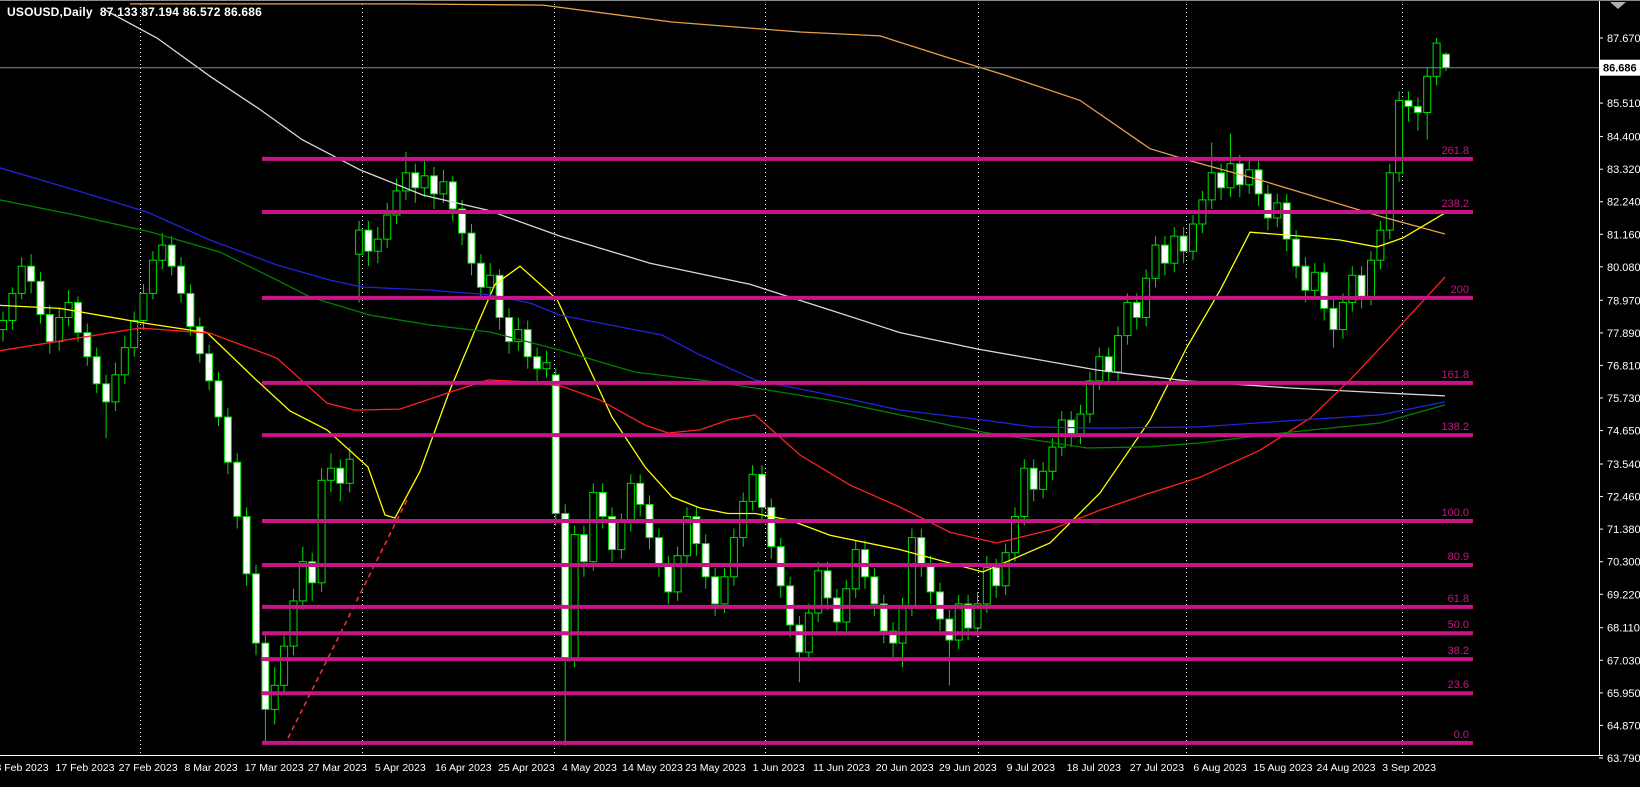 Image resolution: width=1640 pixels, height=787 pixels. I want to click on price-axis-label: 78.970, so click(1623, 301).